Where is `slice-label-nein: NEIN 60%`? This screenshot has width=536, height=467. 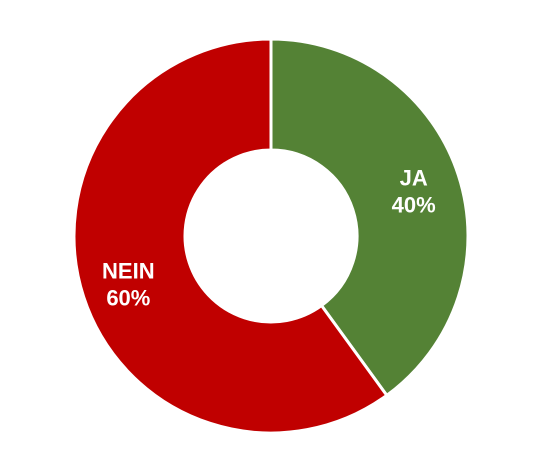 slice-label-nein: NEIN 60% is located at coordinates (128, 284).